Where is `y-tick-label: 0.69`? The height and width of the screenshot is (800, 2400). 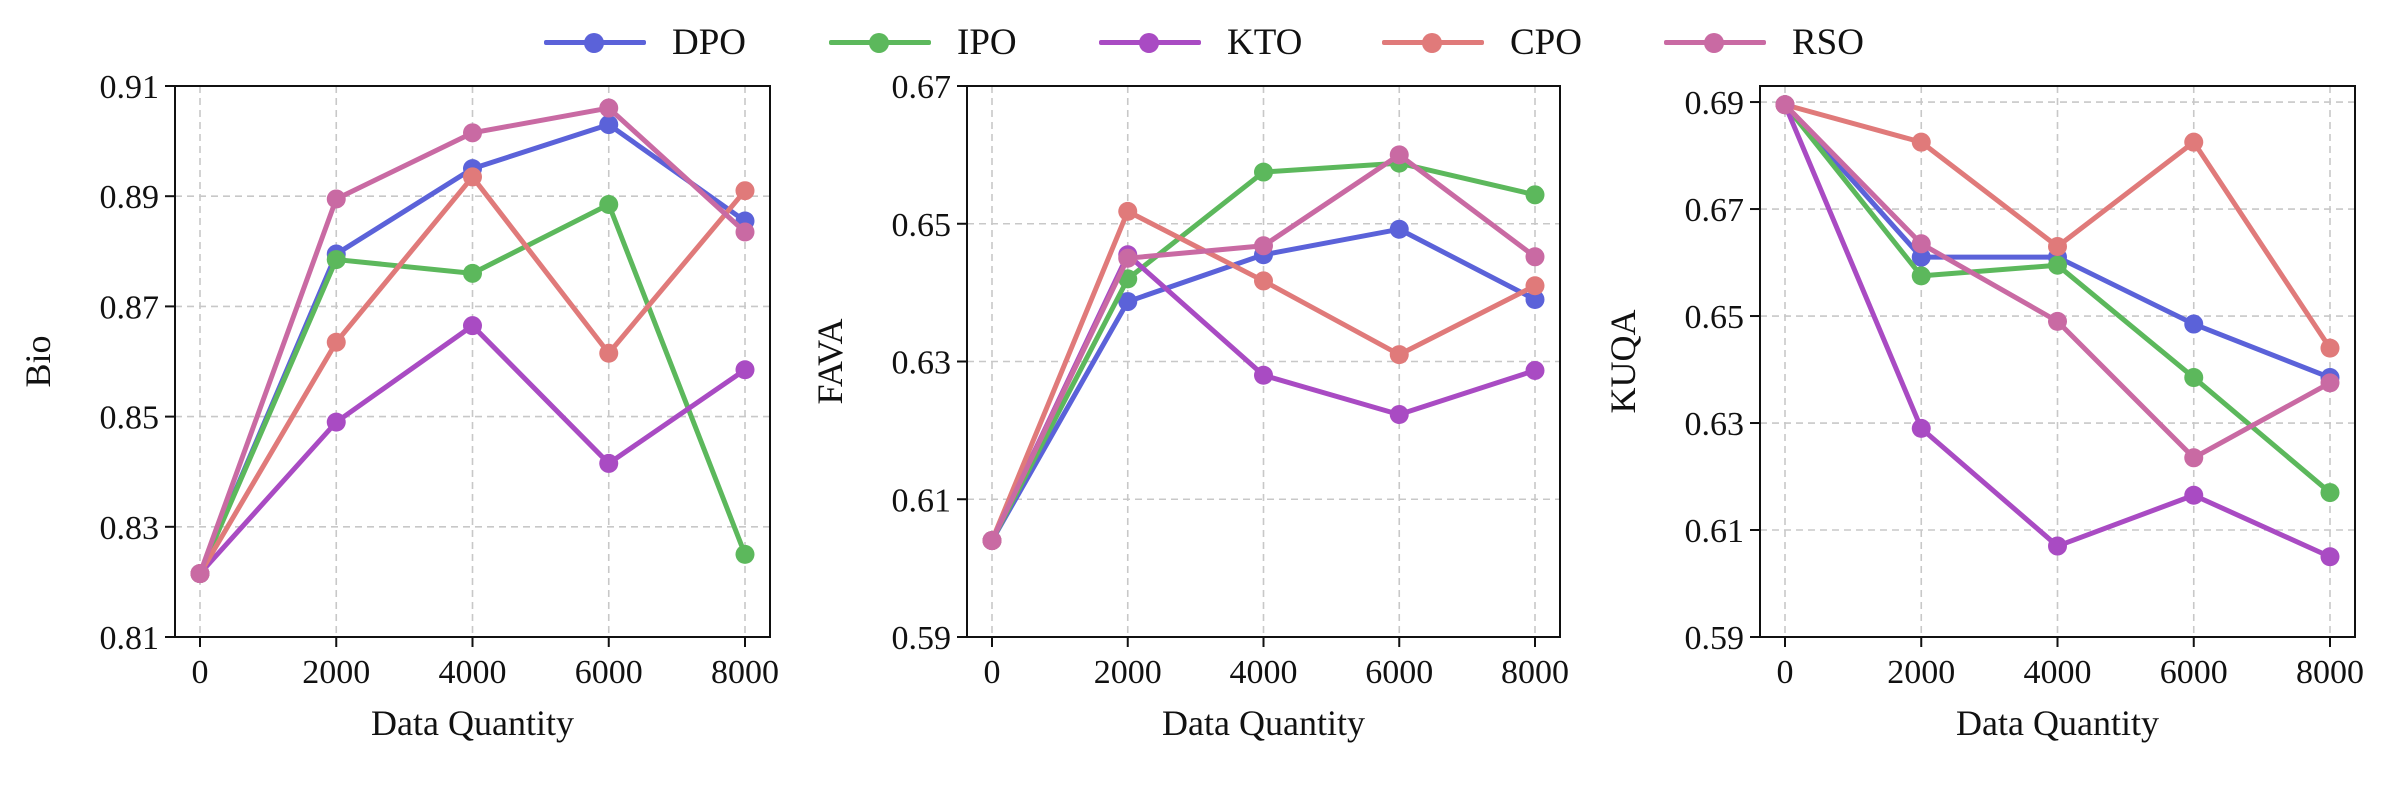 y-tick-label: 0.69 is located at coordinates (1715, 103).